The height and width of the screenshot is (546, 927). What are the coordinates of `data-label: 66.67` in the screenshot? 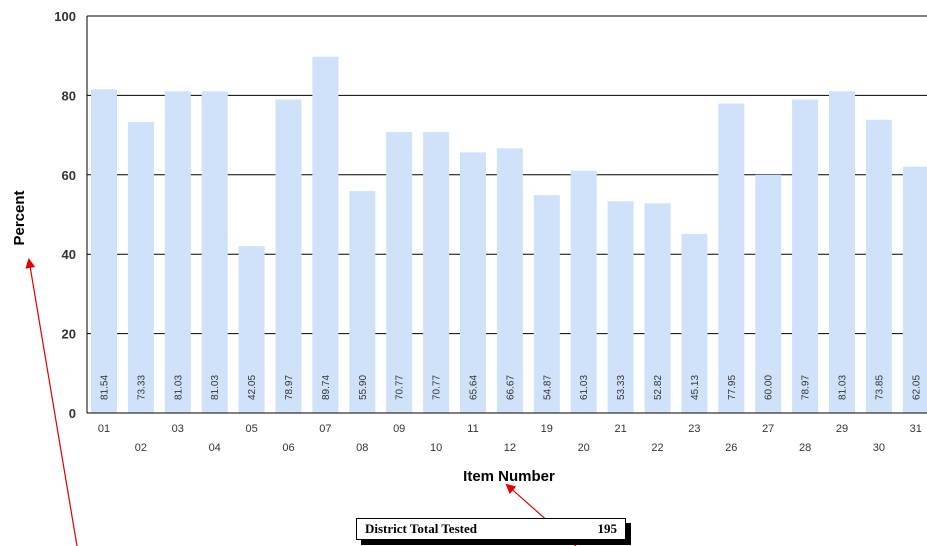 It's located at (510, 387).